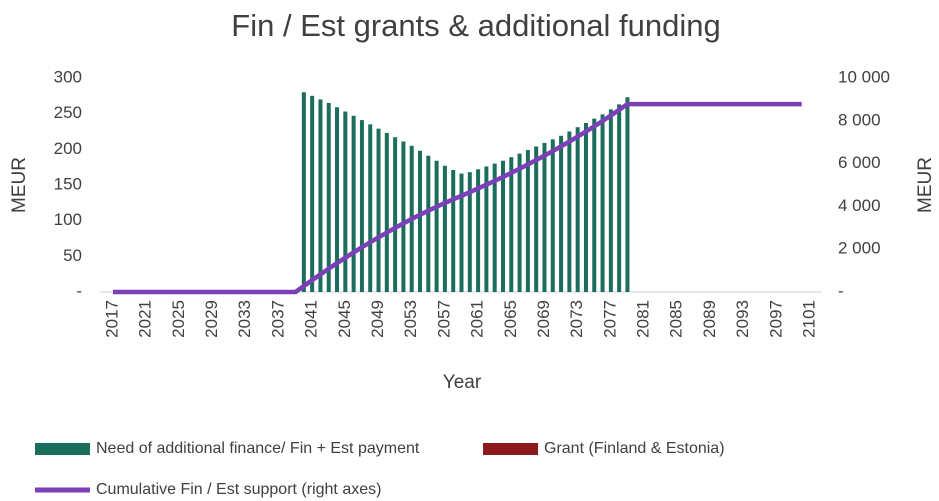  Describe the element at coordinates (742, 319) in the screenshot. I see `x-tick-label: 2093` at that location.